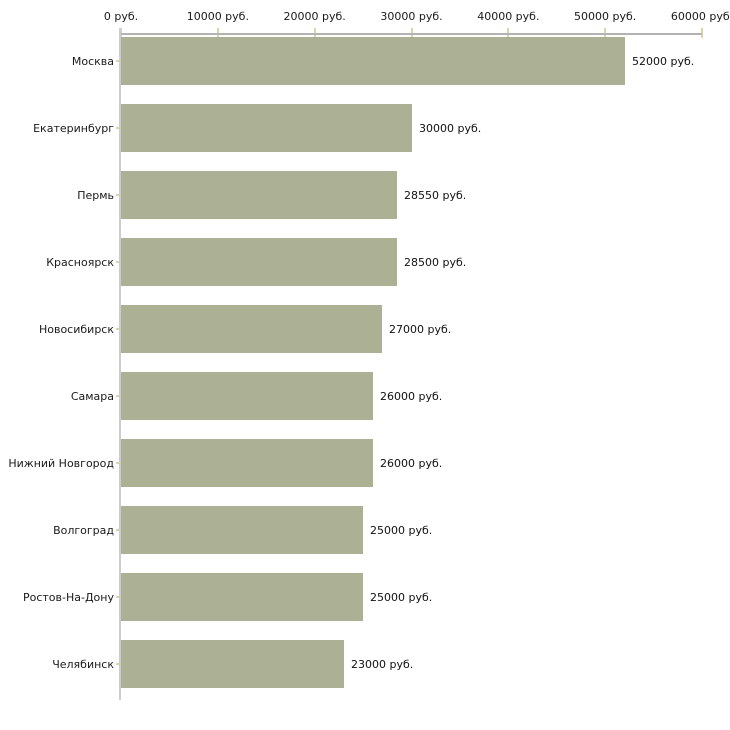 Image resolution: width=730 pixels, height=730 pixels. What do you see at coordinates (411, 16) in the screenshot?
I see `x-axis-tick-label: 30000 руб.` at bounding box center [411, 16].